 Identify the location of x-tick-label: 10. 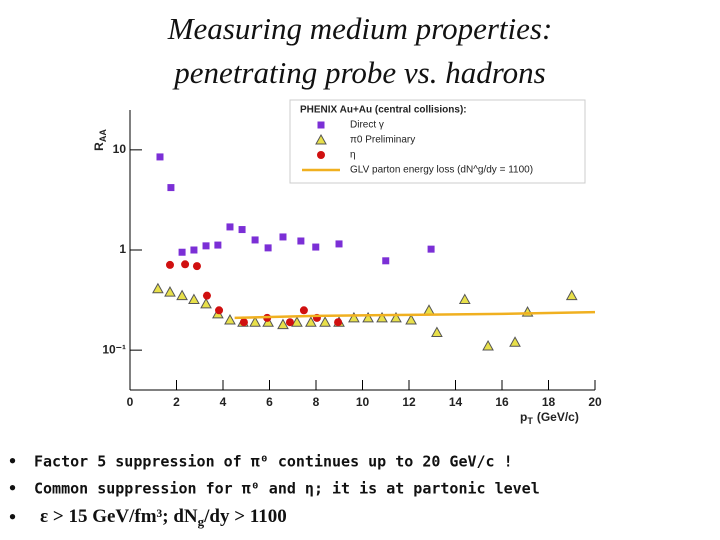
(363, 402).